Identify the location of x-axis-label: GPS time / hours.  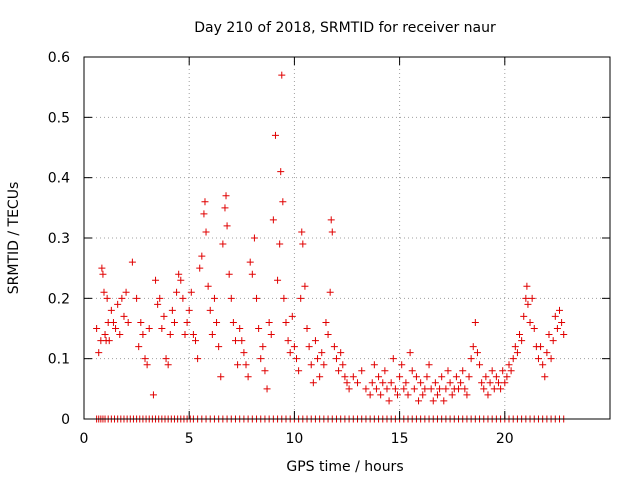
(344, 467).